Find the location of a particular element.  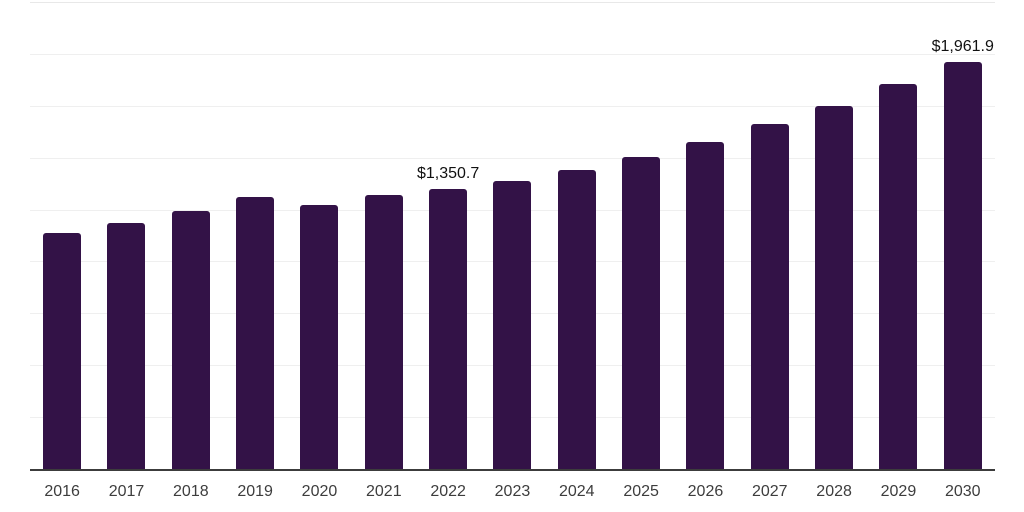

bar-slot-2018 is located at coordinates (191, 235).